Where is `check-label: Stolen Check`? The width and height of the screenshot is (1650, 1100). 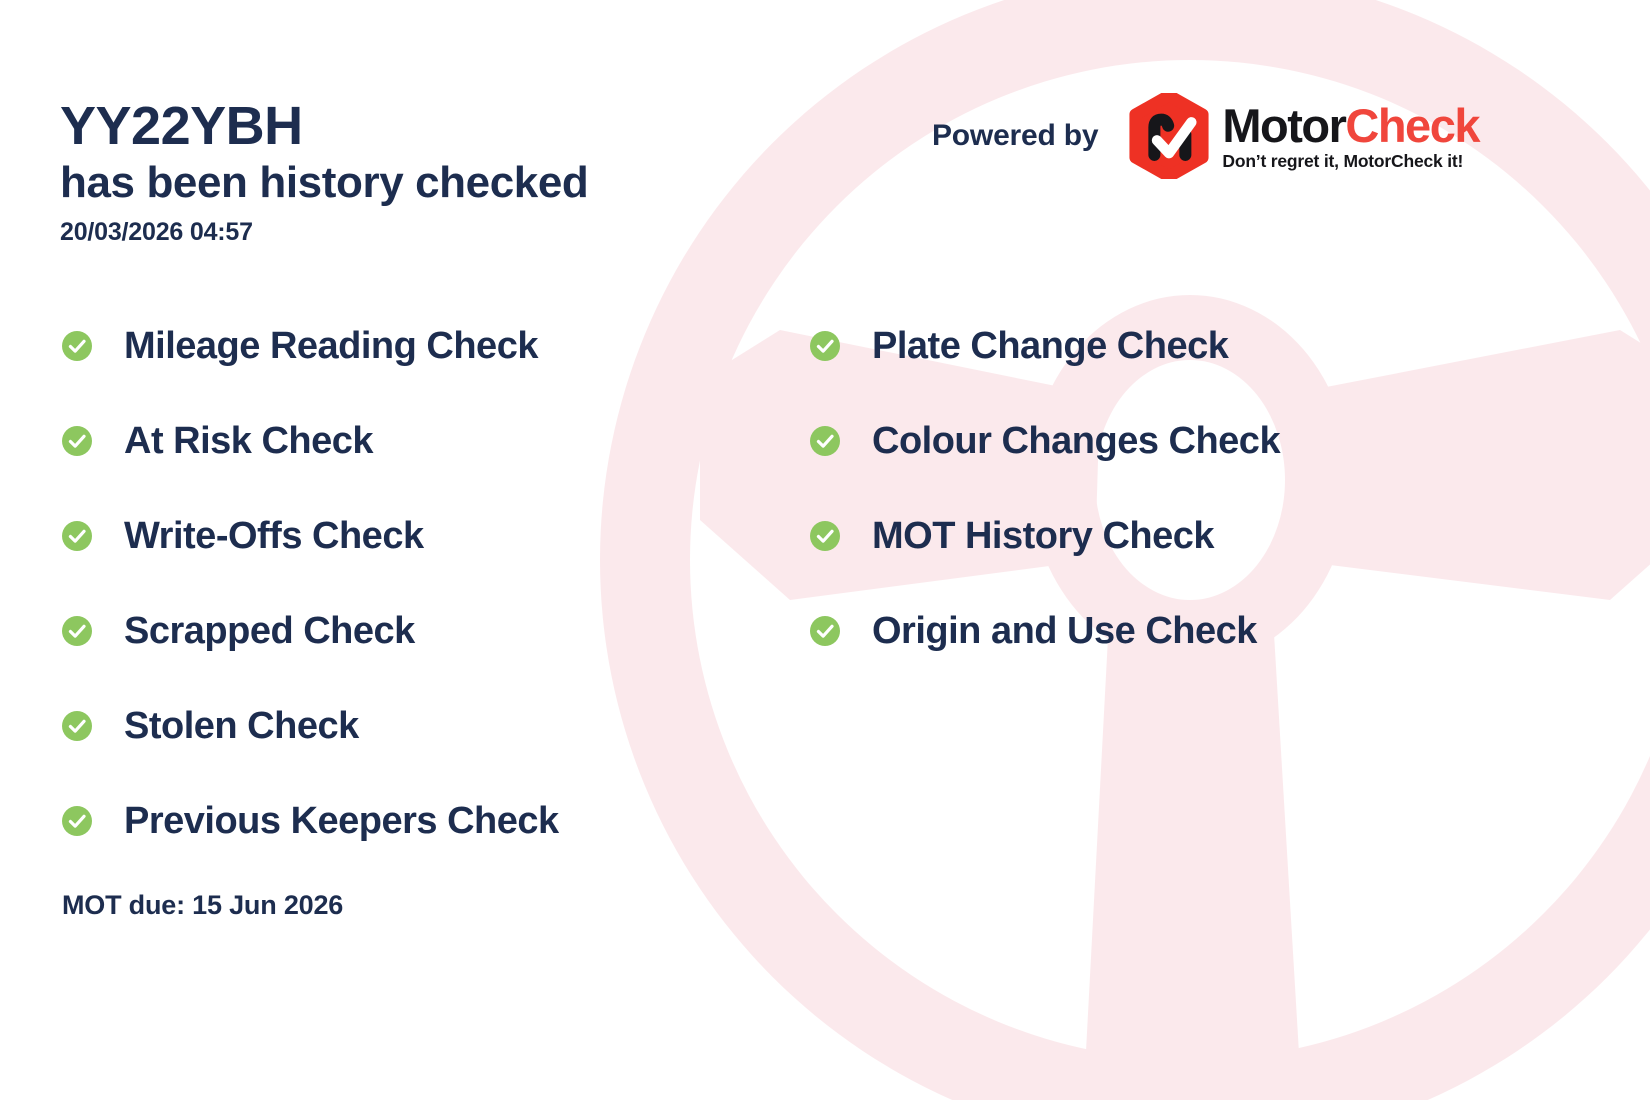
check-label: Stolen Check is located at coordinates (241, 725).